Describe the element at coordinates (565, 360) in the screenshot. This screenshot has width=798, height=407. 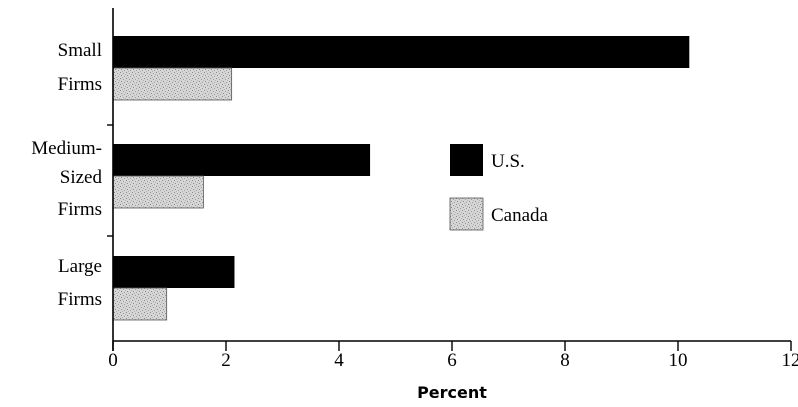
I see `x-tick-label: 8` at that location.